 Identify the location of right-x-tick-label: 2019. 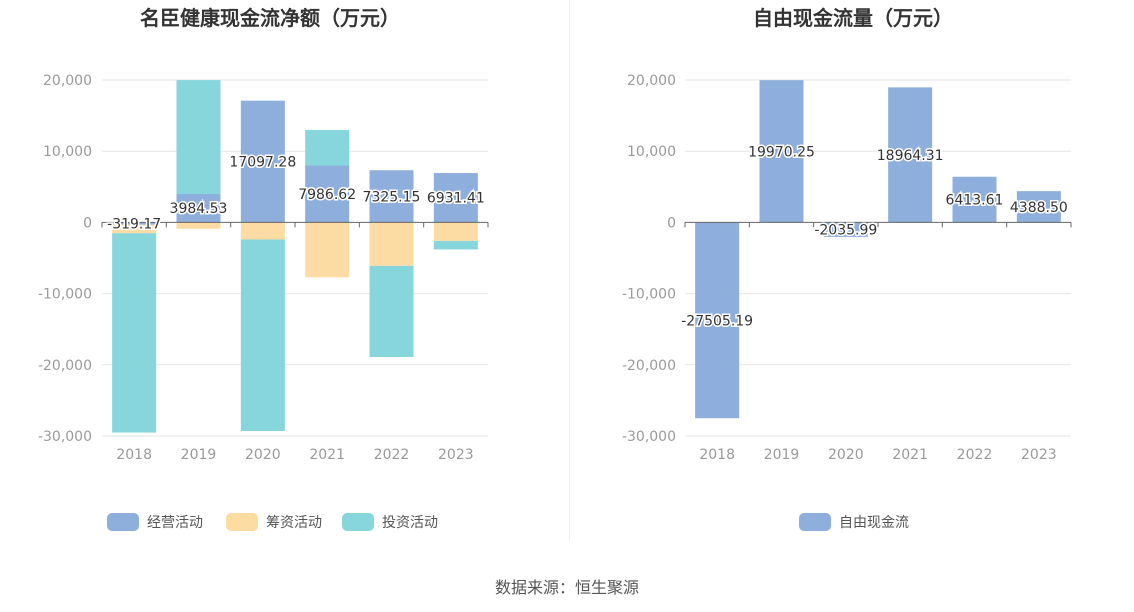
(782, 455).